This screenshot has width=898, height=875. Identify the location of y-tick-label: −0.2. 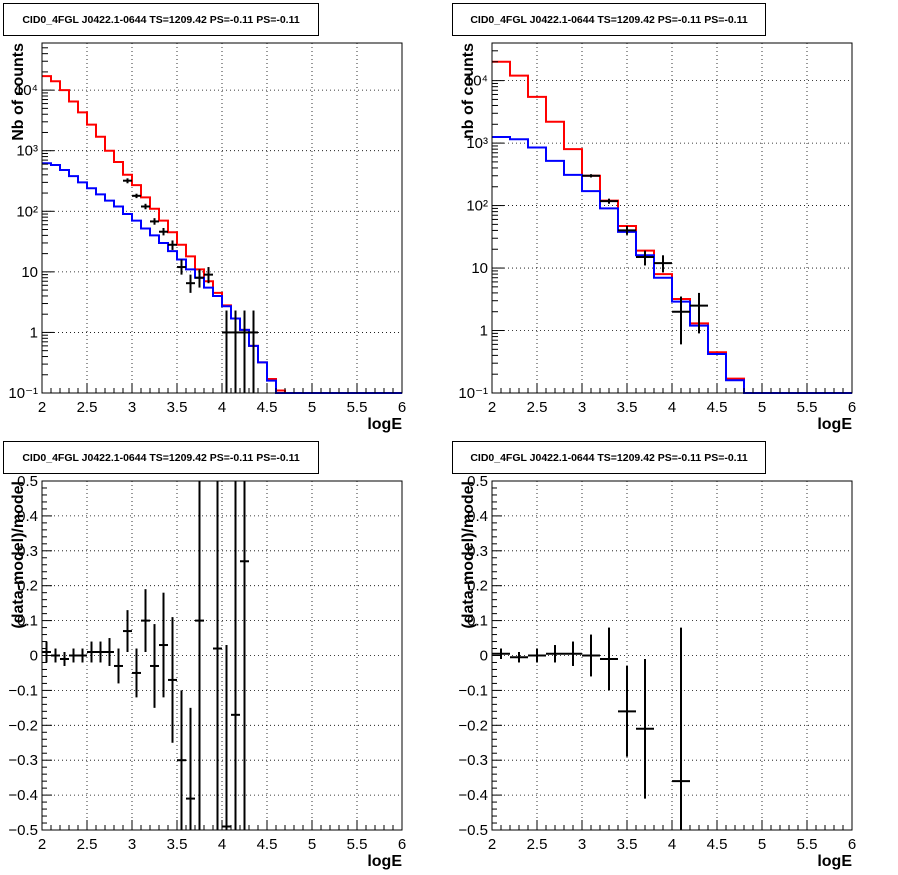
(473, 725).